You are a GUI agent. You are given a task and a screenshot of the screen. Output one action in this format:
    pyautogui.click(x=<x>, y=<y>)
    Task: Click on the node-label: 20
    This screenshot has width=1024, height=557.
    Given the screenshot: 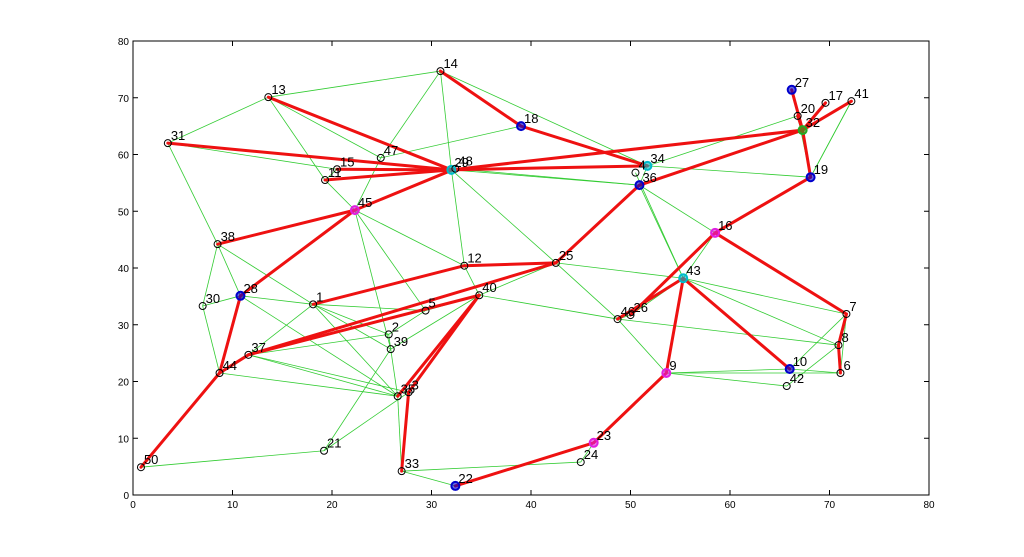 What is the action you would take?
    pyautogui.click(x=808, y=108)
    